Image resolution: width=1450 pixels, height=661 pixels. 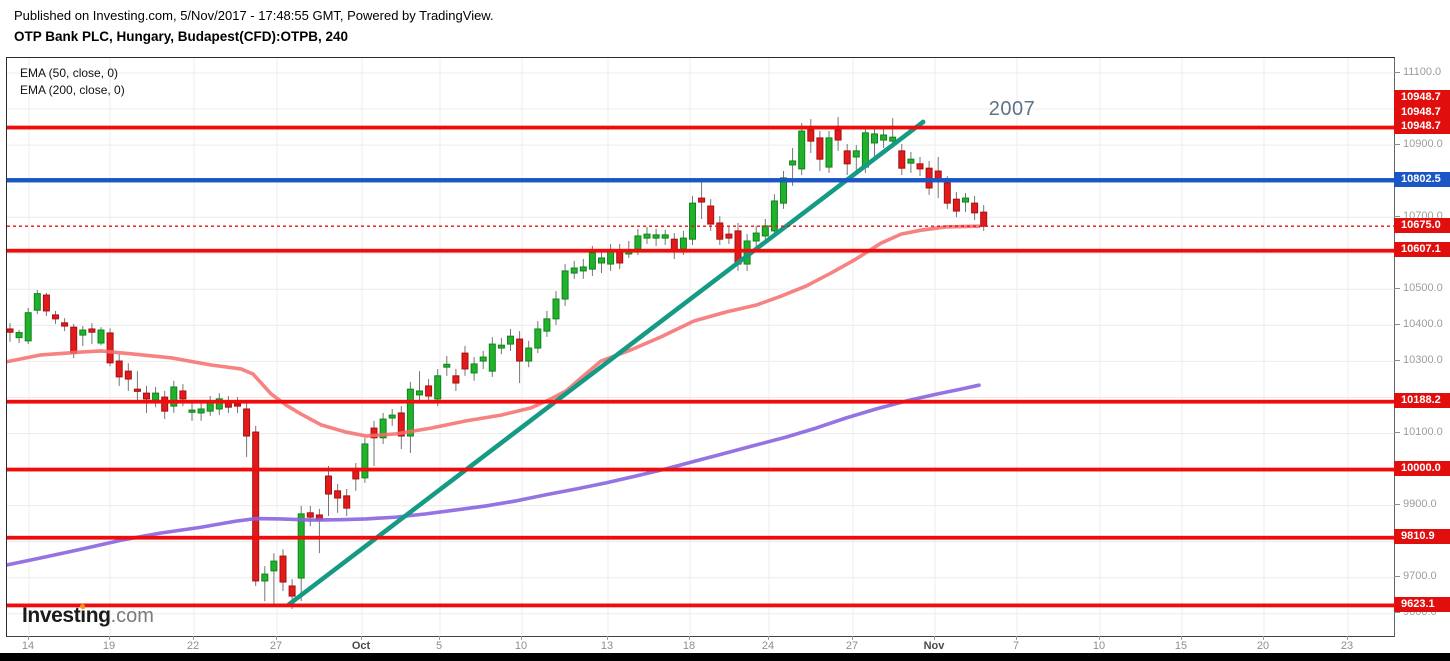 What do you see at coordinates (1423, 323) in the screenshot?
I see `price-label: 10400.0` at bounding box center [1423, 323].